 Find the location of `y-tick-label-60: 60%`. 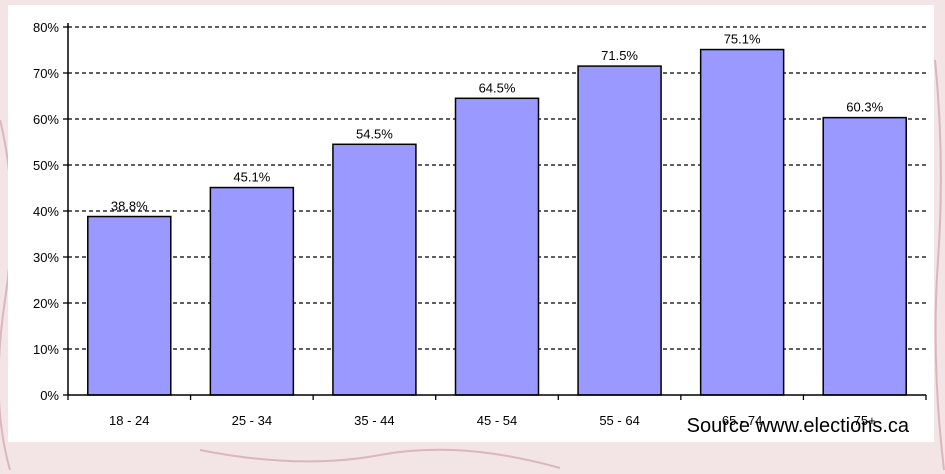

y-tick-label-60: 60% is located at coordinates (46, 119).